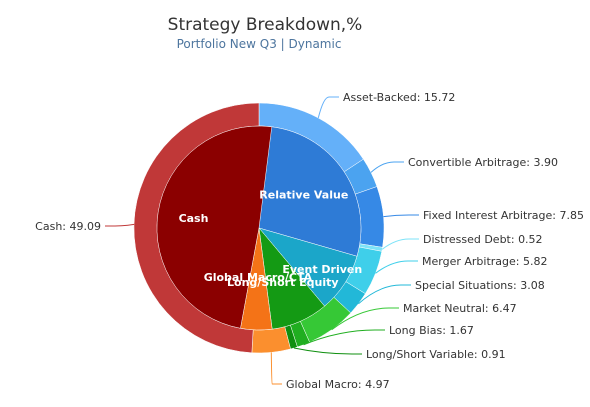 Image resolution: width=590 pixels, height=407 pixels. I want to click on connector-long-short-variable, so click(327, 351).